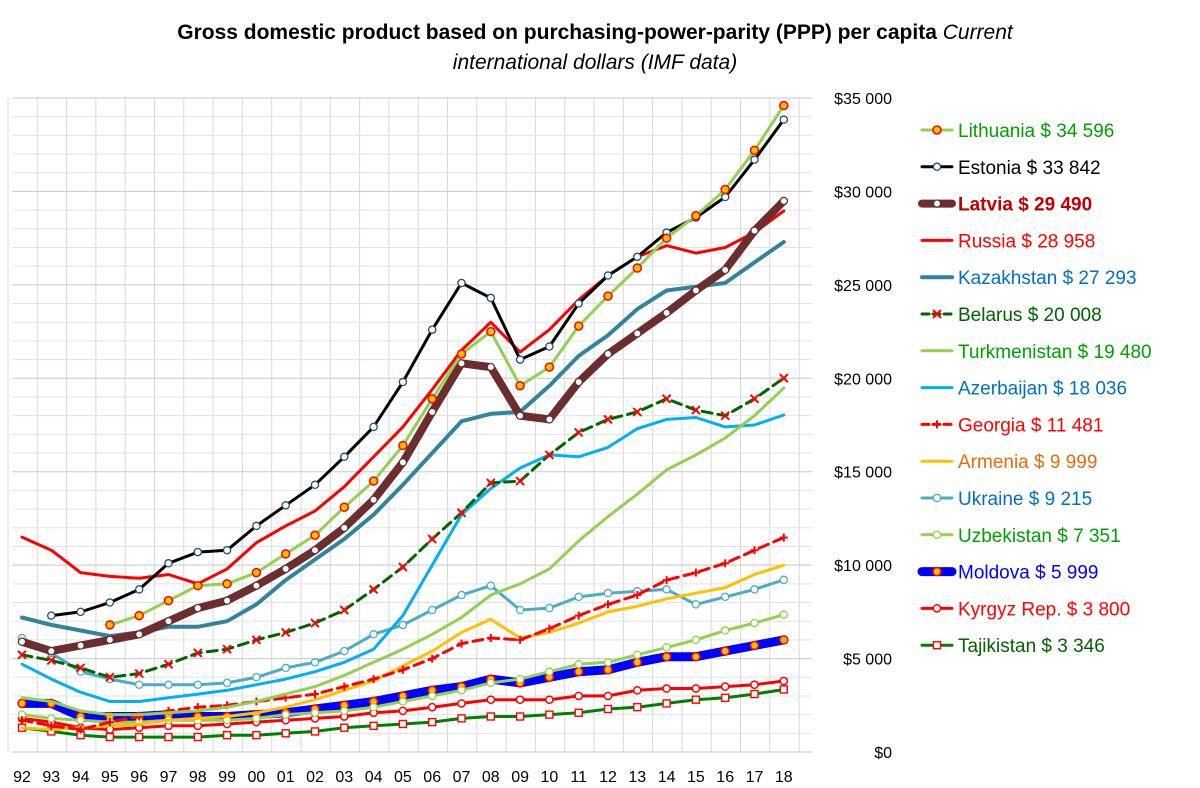  I want to click on legend-label: Moldova $ 5 999, so click(1028, 573).